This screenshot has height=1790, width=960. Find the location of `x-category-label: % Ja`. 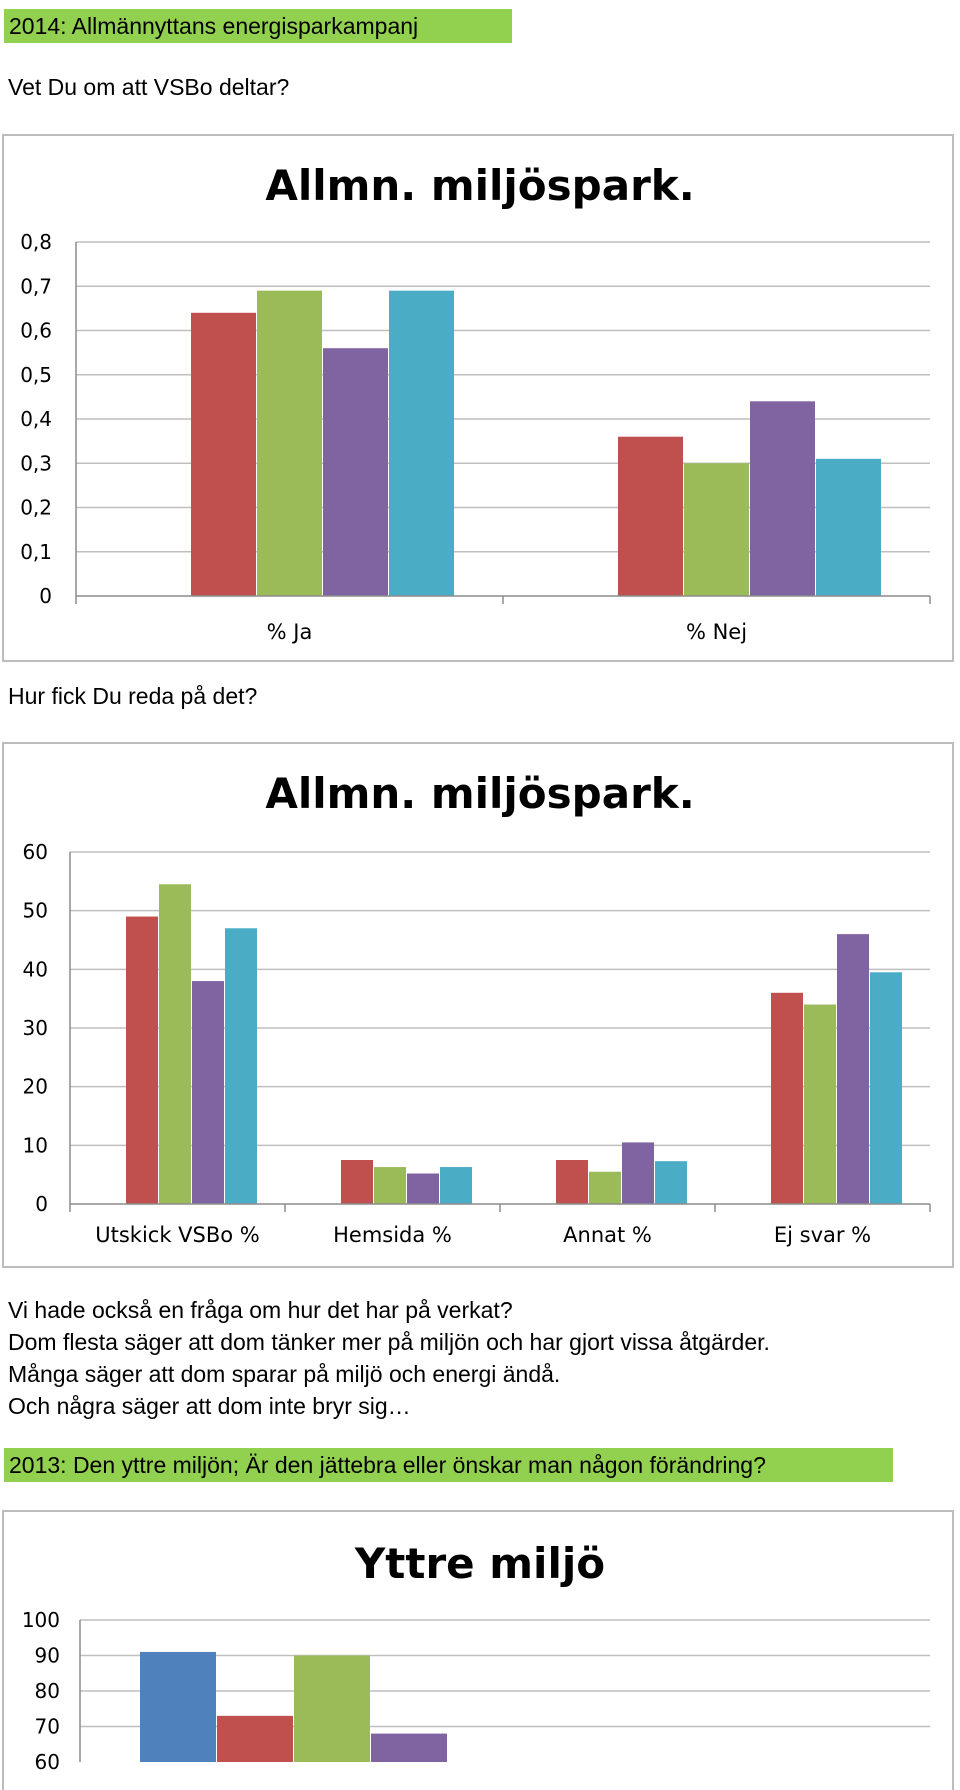

x-category-label: % Ja is located at coordinates (290, 632).